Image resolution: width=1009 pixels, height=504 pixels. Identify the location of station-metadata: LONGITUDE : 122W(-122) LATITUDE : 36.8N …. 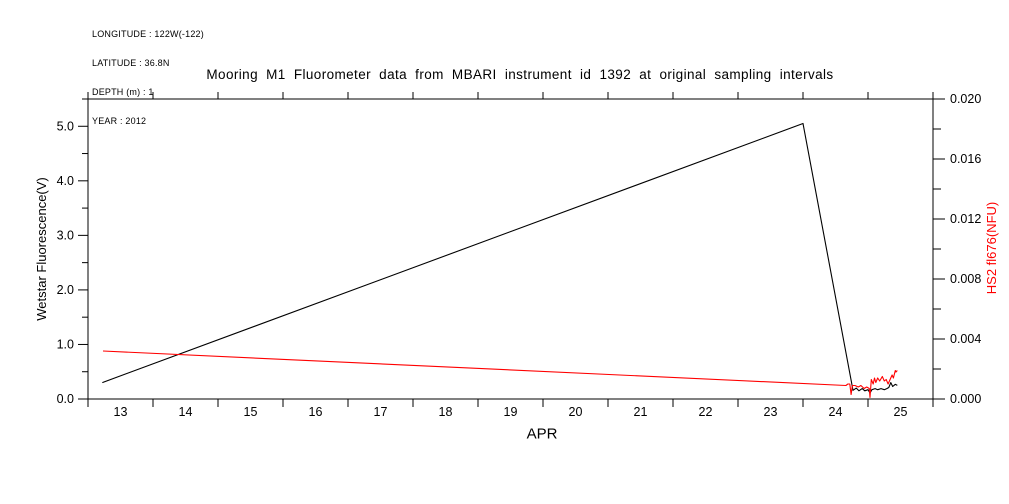
(148, 78).